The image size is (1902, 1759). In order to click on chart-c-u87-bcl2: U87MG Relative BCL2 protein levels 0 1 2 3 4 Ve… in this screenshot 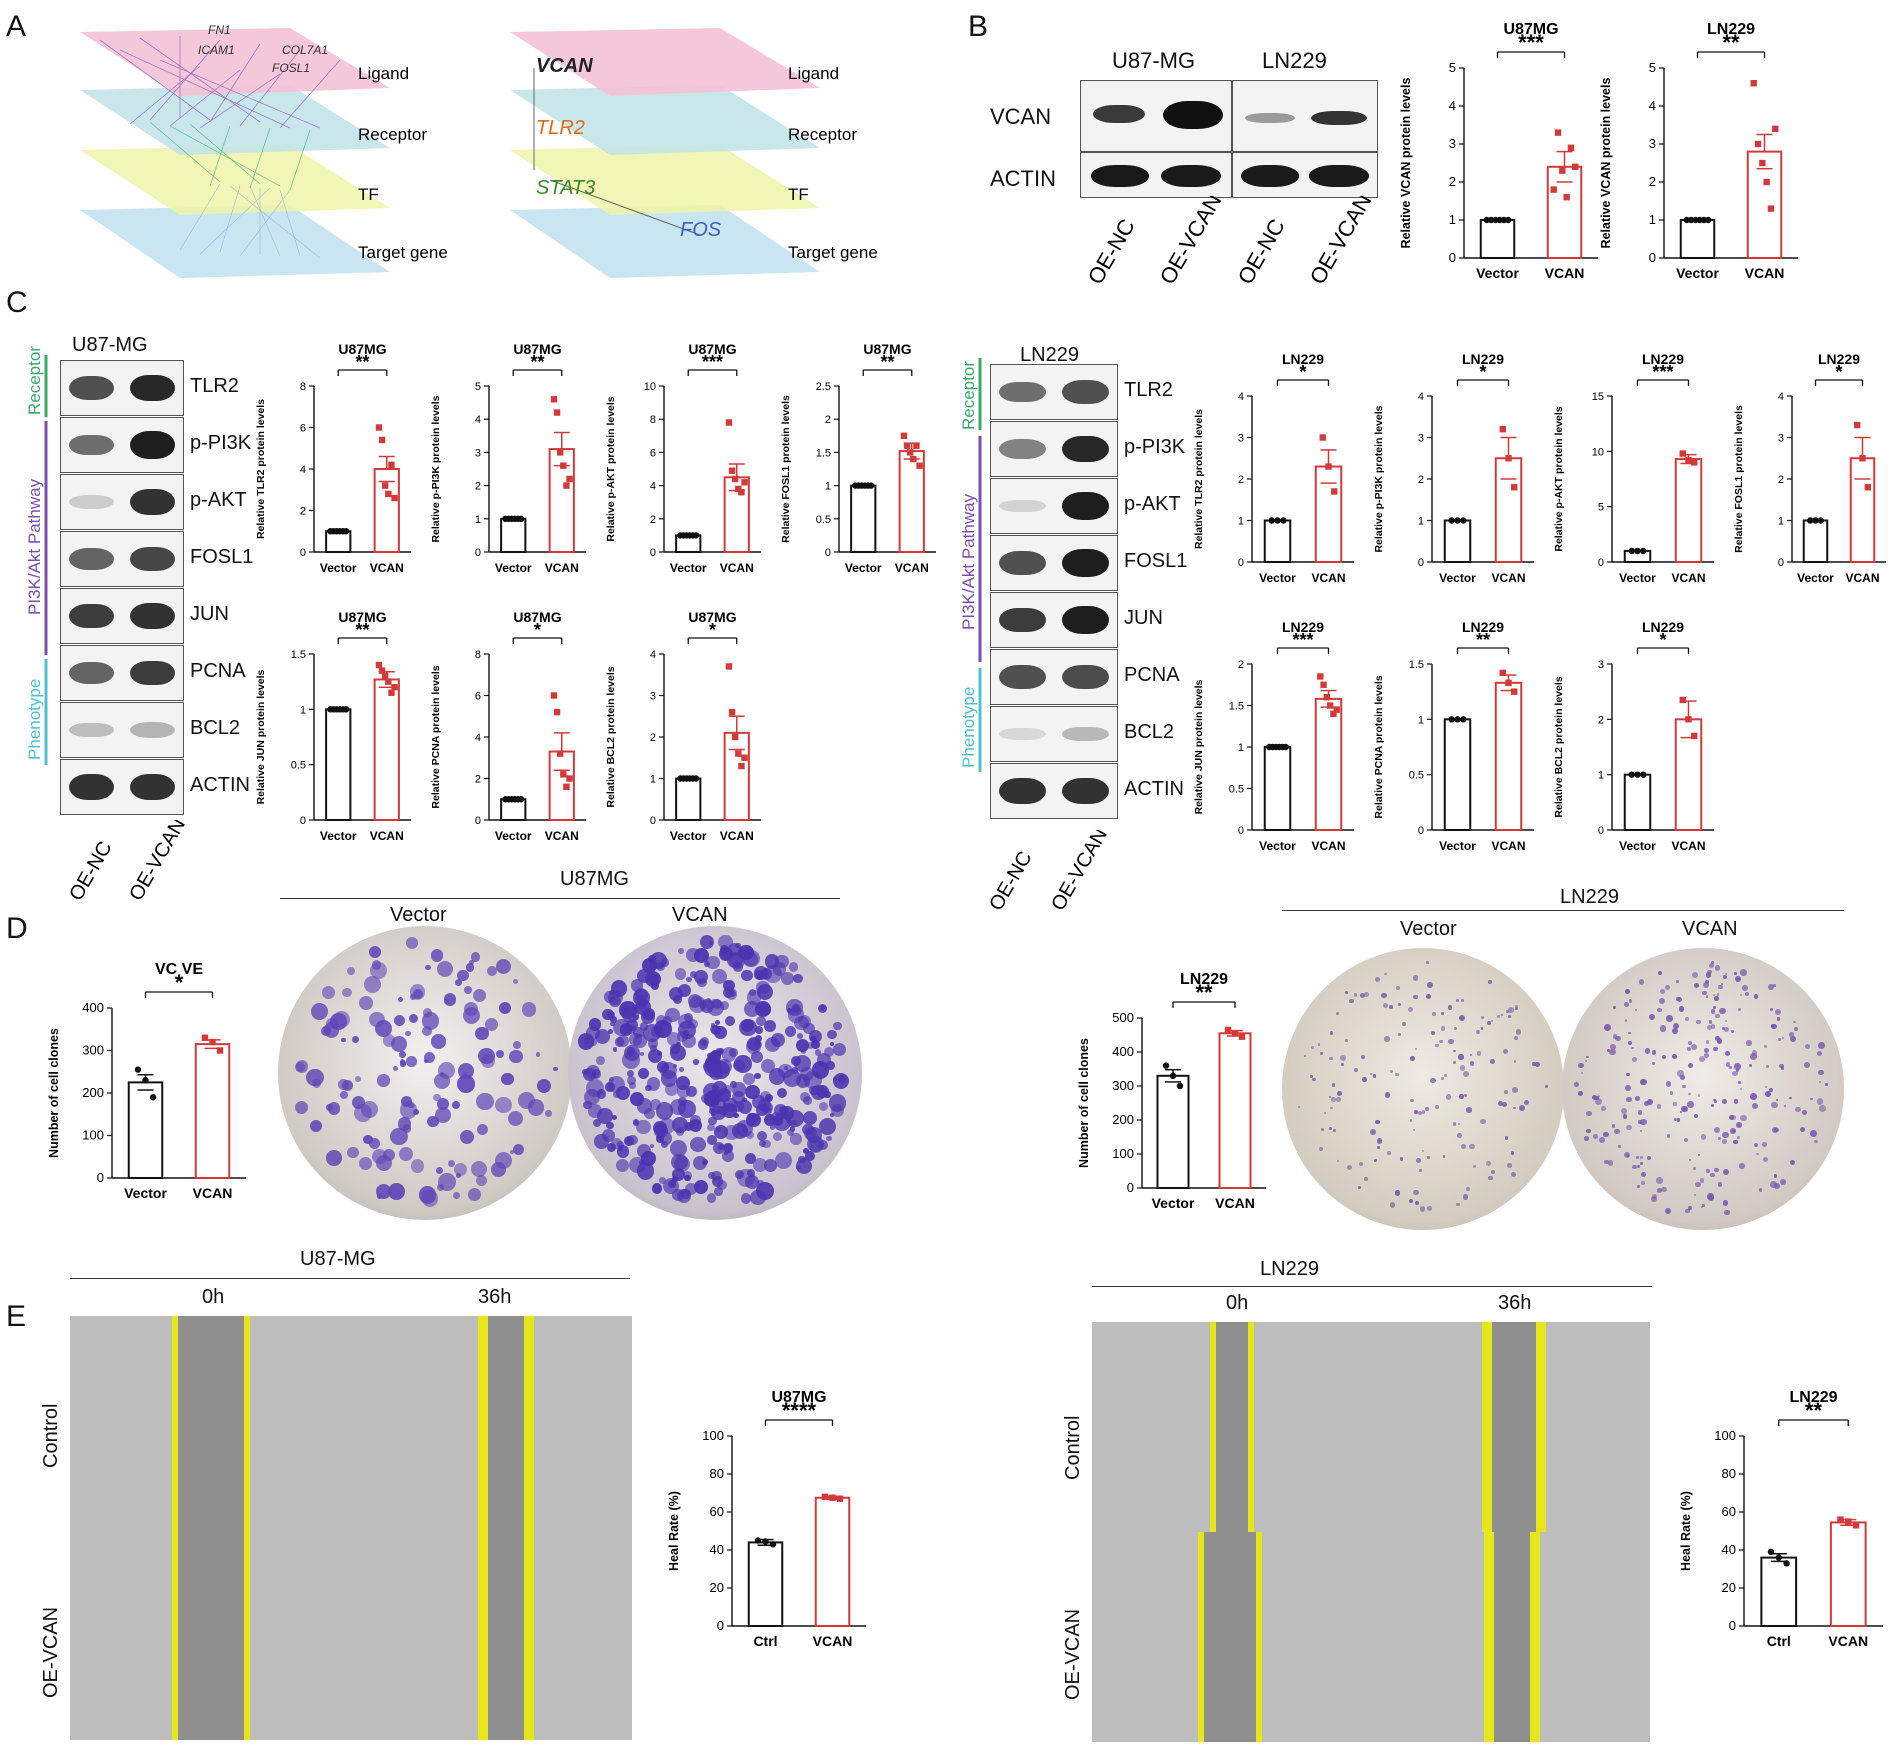, I will do `click(683, 726)`.